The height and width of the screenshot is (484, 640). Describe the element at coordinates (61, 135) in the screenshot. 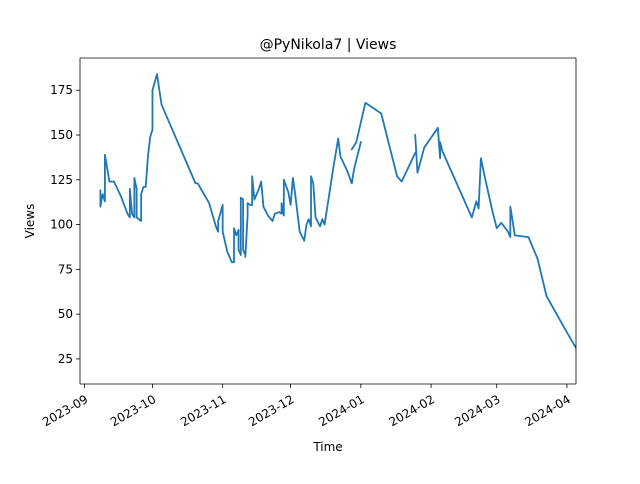

I see `y-tick-label: 150` at that location.